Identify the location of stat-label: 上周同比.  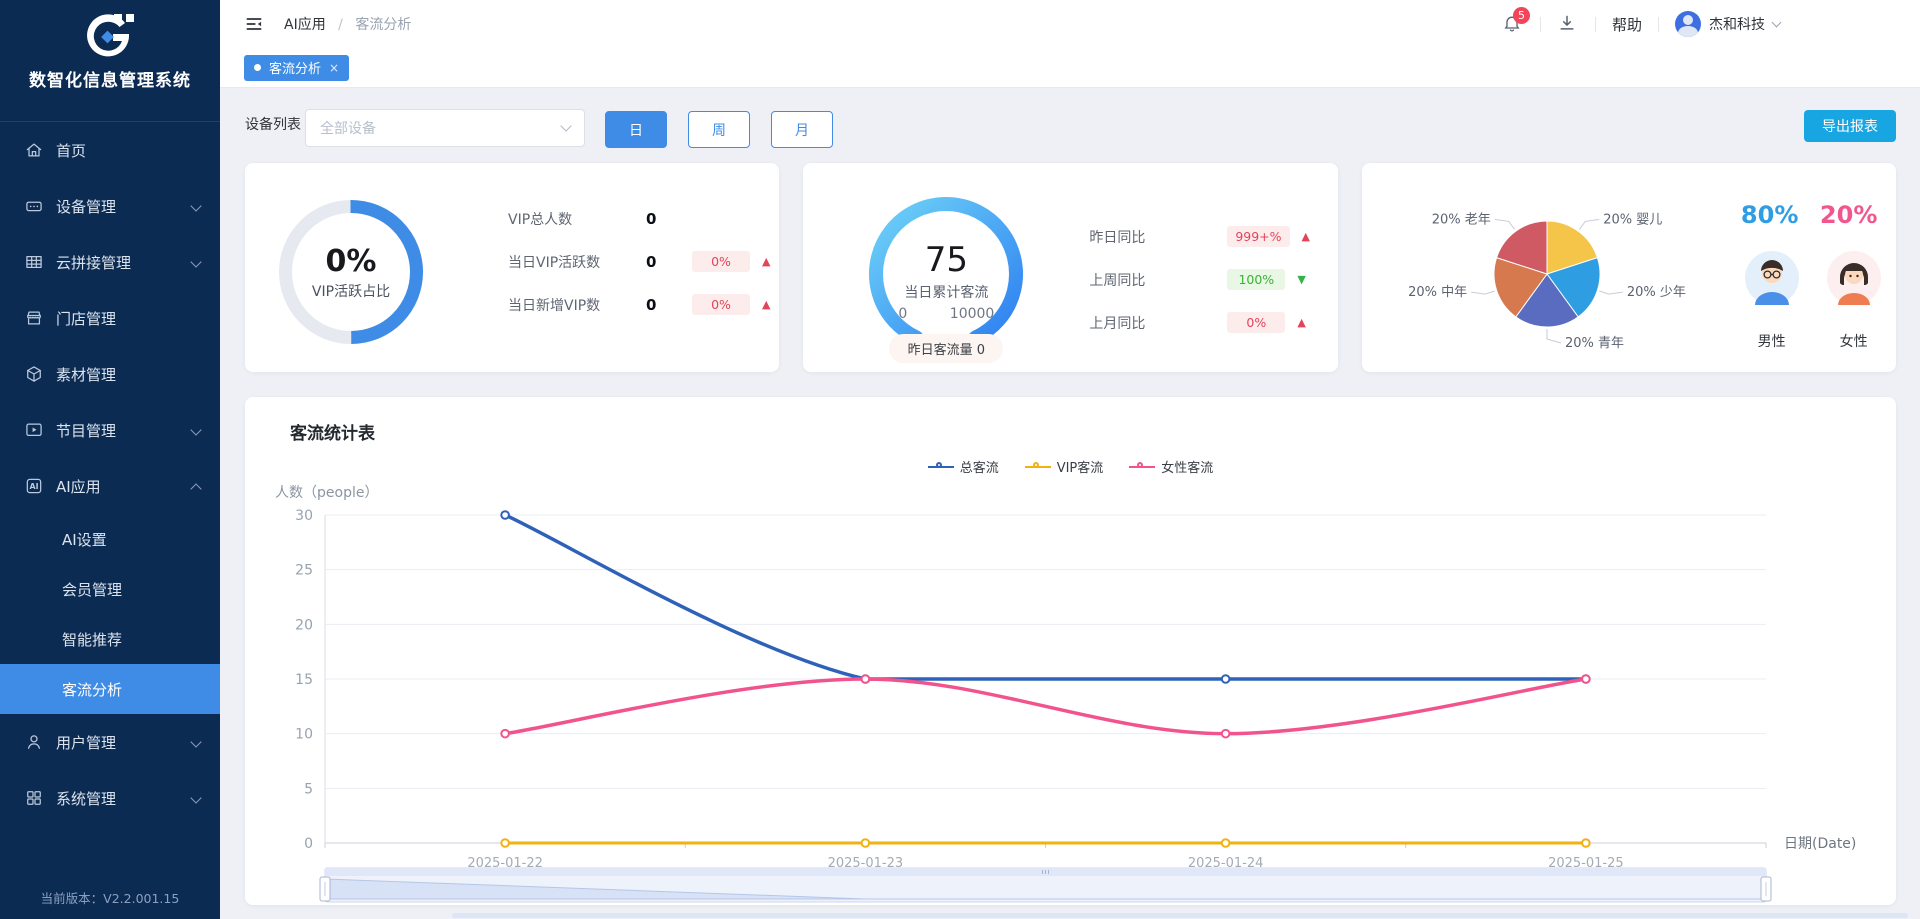
(1117, 280).